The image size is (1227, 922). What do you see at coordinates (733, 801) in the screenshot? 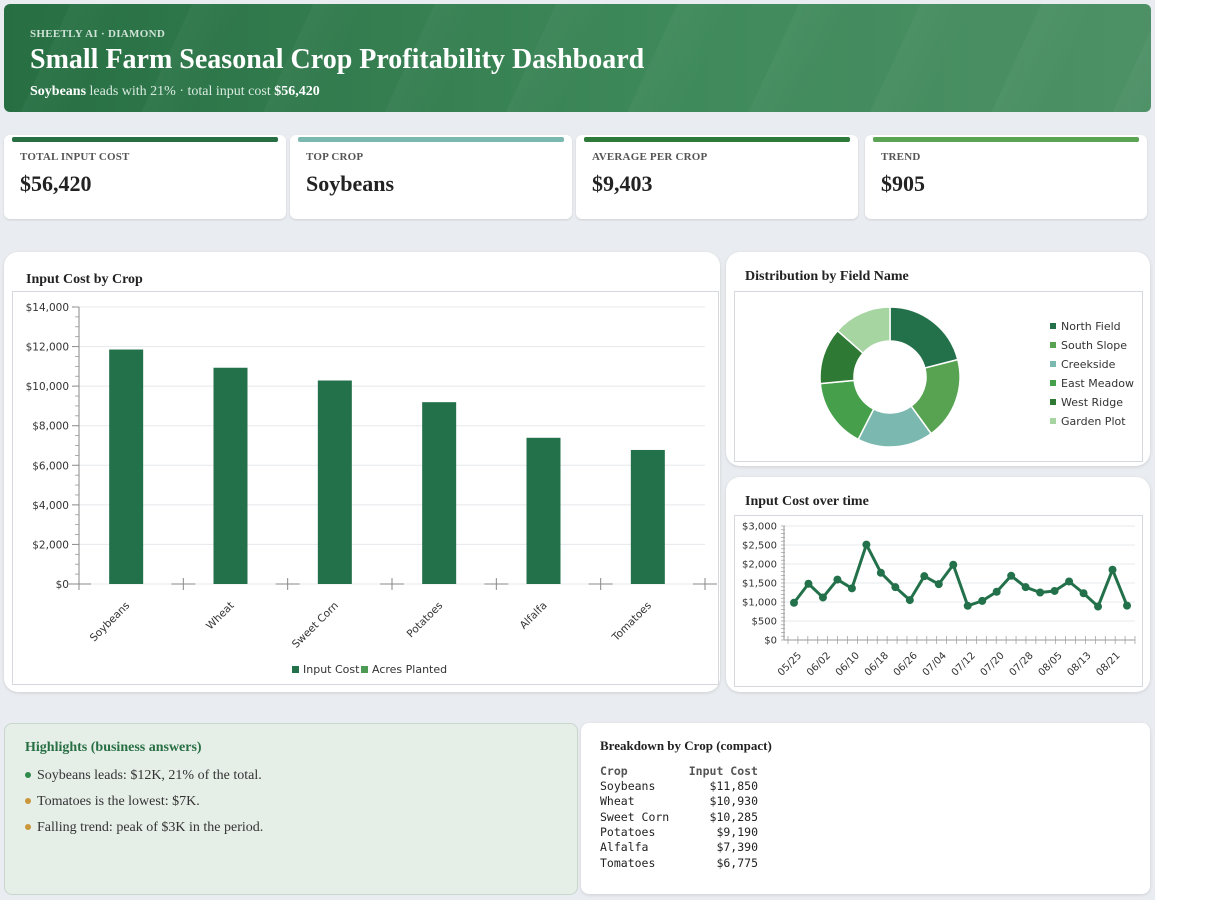
I see `cell-input-cost: $10,930` at bounding box center [733, 801].